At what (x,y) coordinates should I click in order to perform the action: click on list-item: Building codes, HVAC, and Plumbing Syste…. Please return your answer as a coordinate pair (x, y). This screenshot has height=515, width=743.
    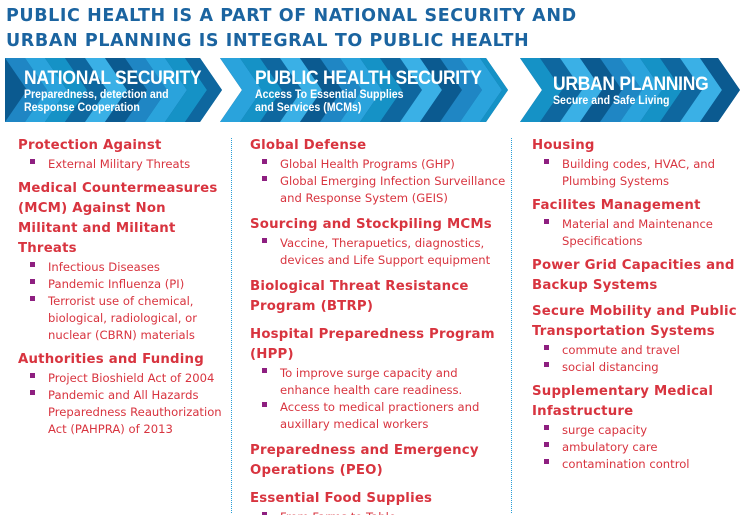
    Looking at the image, I should click on (642, 173).